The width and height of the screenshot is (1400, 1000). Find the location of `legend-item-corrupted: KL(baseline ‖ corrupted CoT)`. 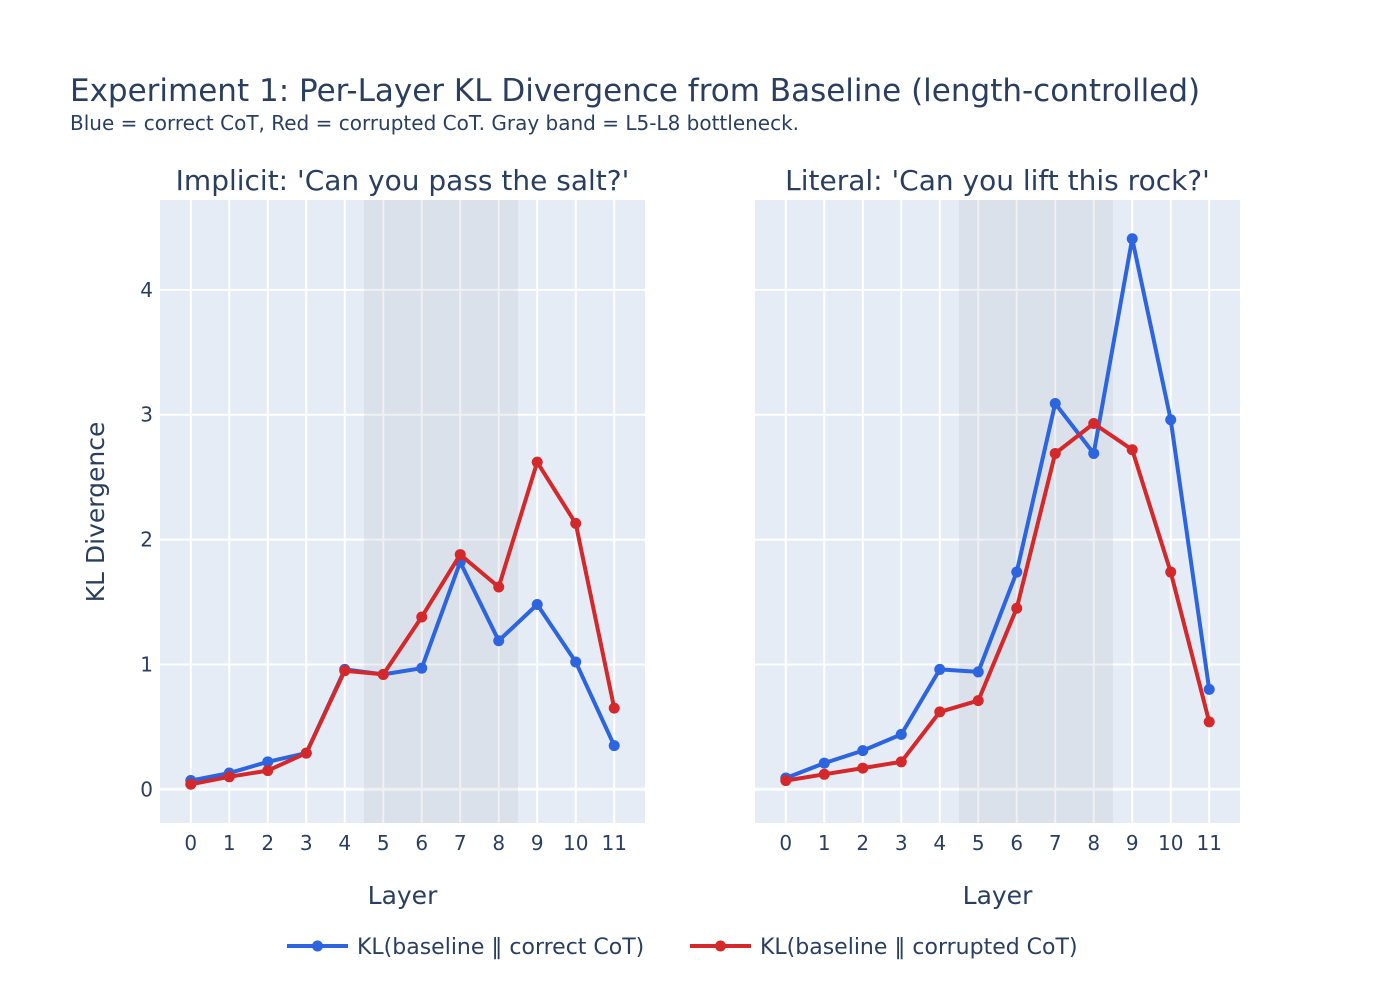

legend-item-corrupted: KL(baseline ‖ corrupted CoT) is located at coordinates (884, 947).